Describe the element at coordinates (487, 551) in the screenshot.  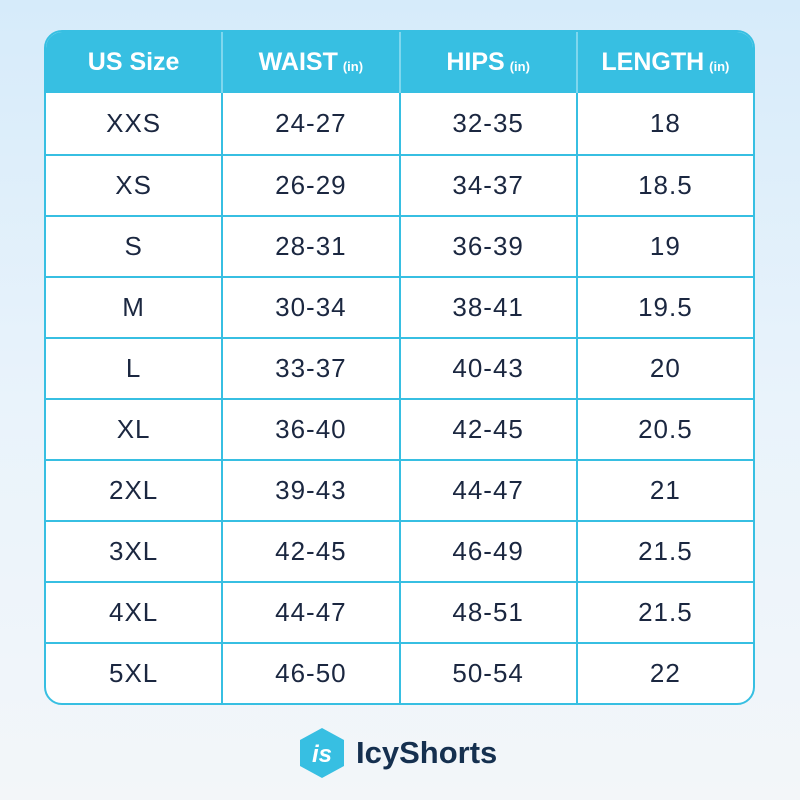
I see `table-cell: 46-49` at that location.